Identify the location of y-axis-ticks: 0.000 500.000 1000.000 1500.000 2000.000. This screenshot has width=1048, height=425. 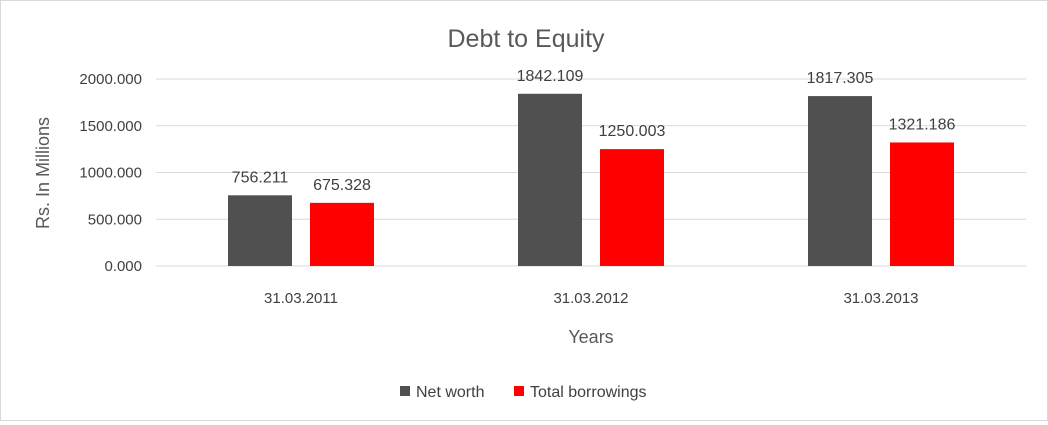
(110, 173).